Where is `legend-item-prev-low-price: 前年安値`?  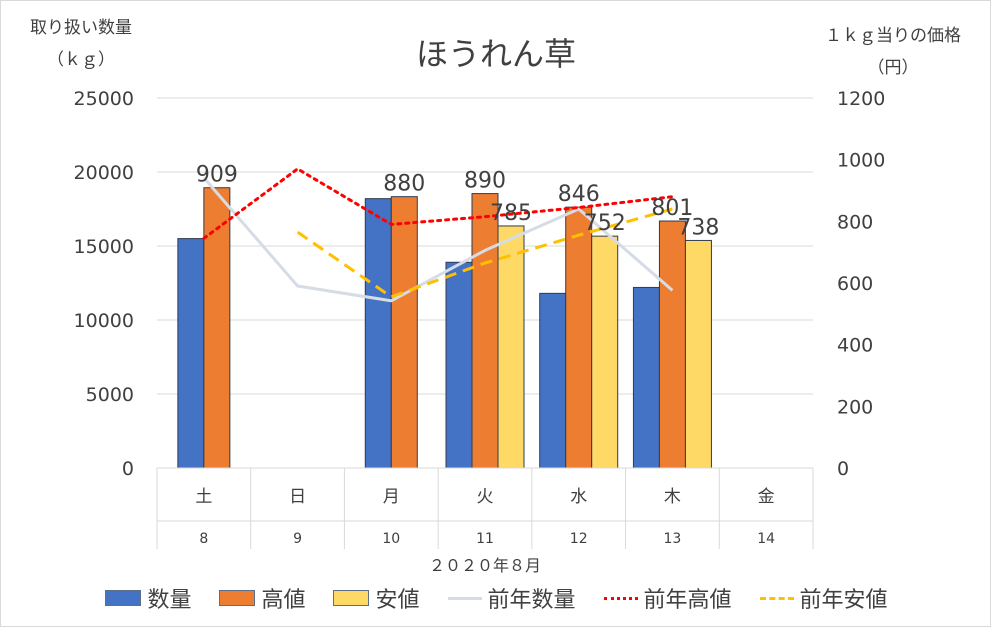 legend-item-prev-low-price: 前年安値 is located at coordinates (823, 598).